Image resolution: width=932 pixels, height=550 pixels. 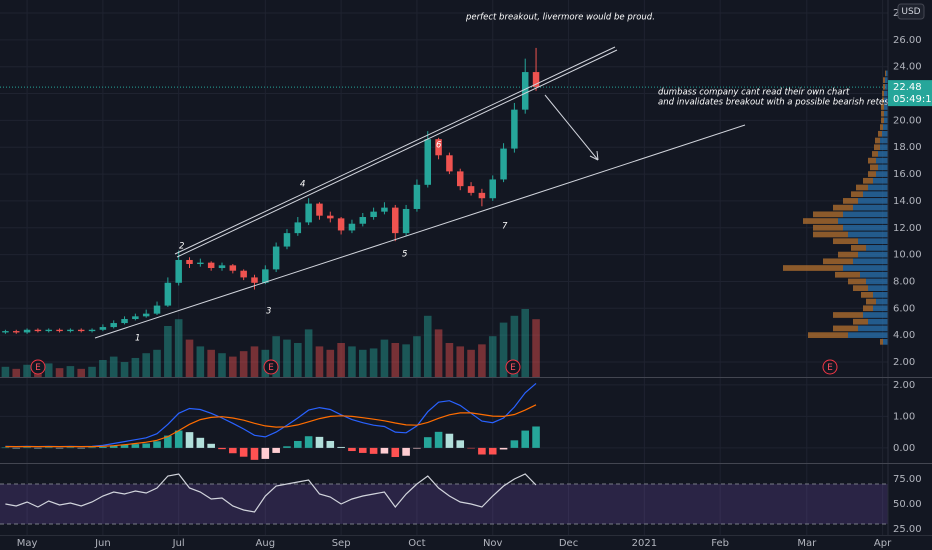 What do you see at coordinates (907, 120) in the screenshot?
I see `y-tick-label: 20.00` at bounding box center [907, 120].